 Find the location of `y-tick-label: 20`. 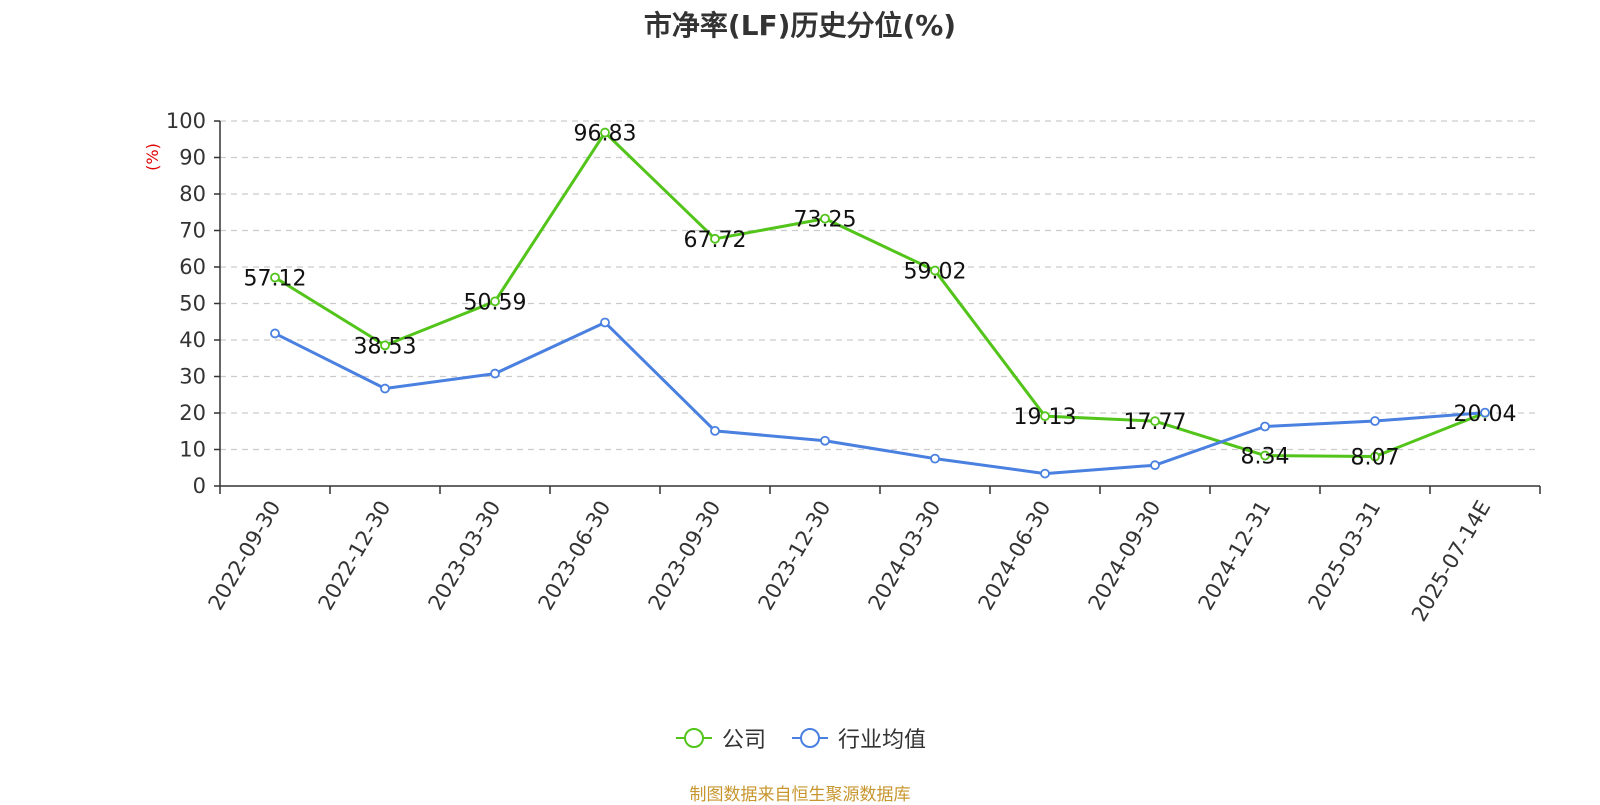

y-tick-label: 20 is located at coordinates (192, 413).